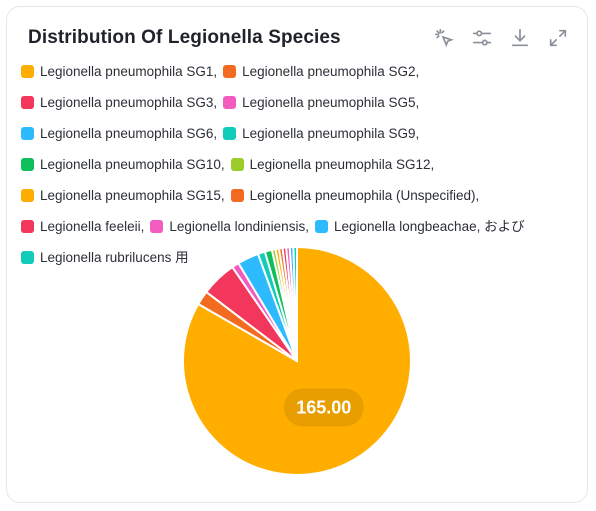 The width and height of the screenshot is (596, 511). What do you see at coordinates (520, 38) in the screenshot?
I see `download-icon` at bounding box center [520, 38].